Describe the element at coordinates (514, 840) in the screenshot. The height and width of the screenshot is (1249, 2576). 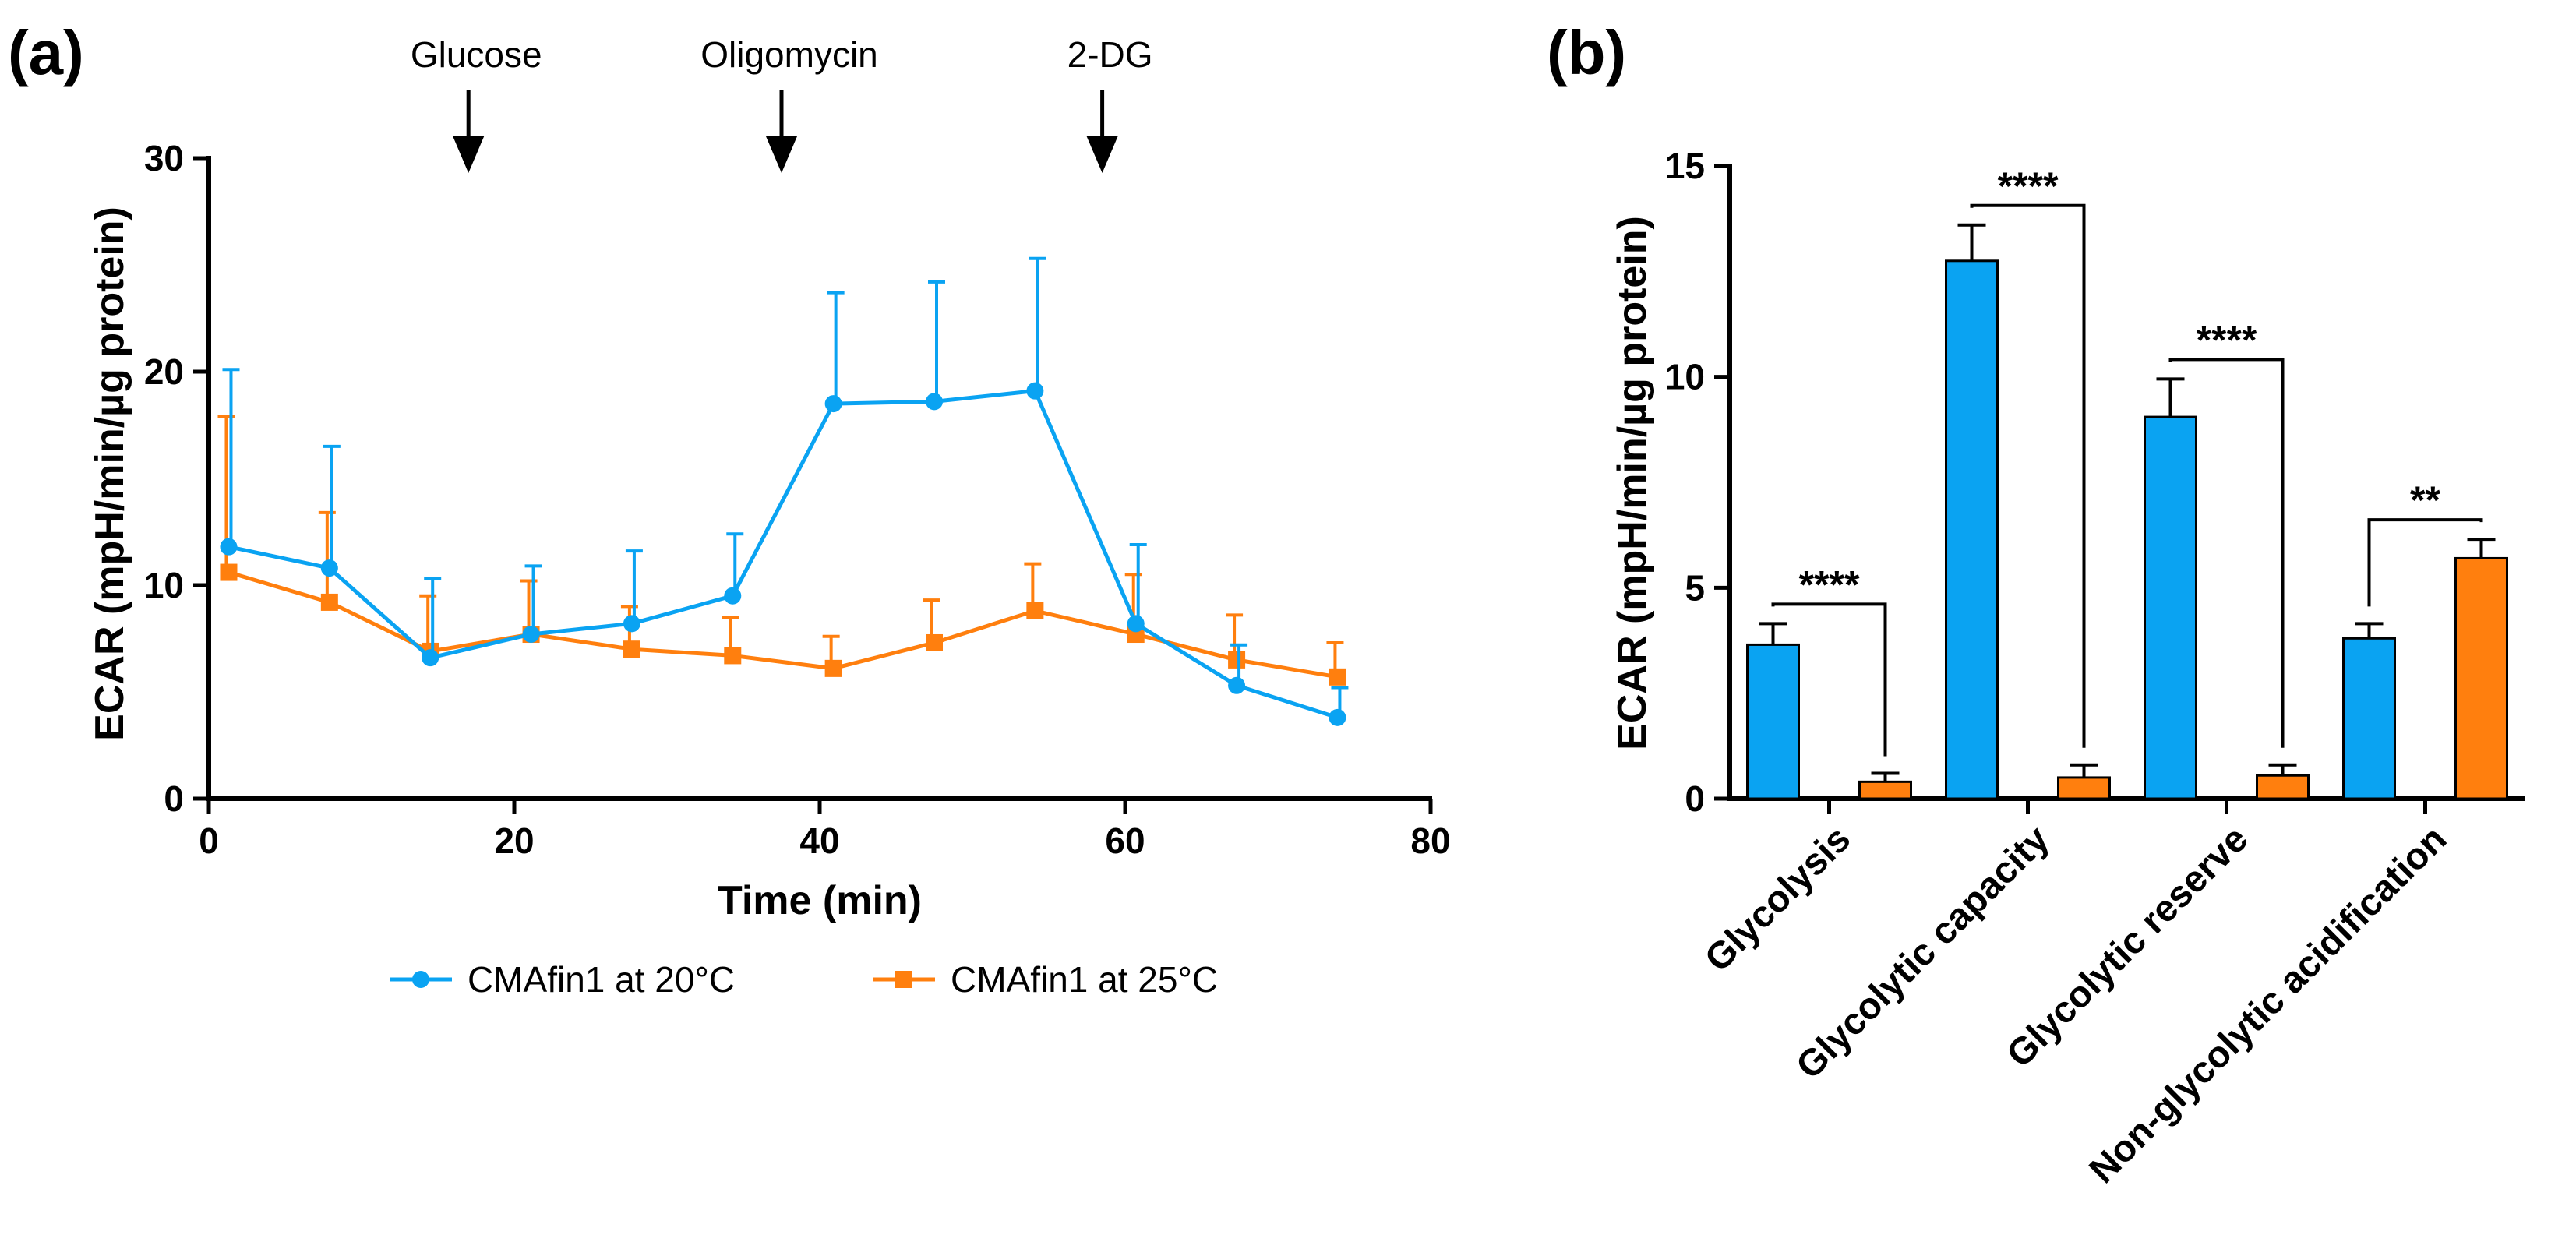
I see `x-tick-label-a: 20` at that location.